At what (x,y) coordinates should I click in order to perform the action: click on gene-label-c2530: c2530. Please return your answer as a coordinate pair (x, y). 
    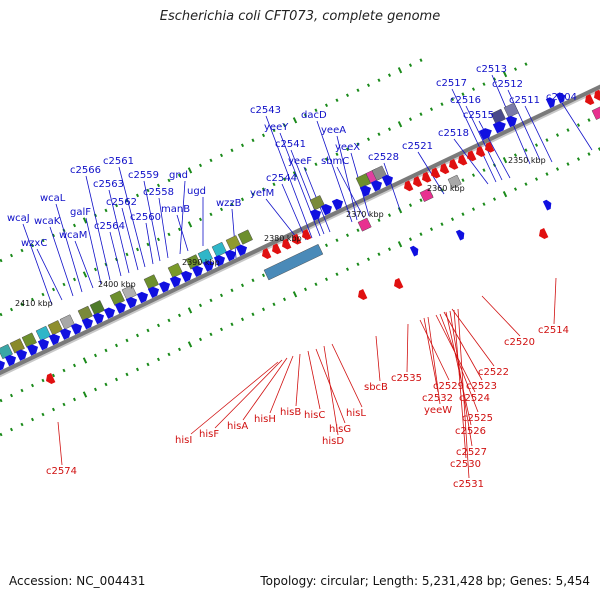
    Looking at the image, I should click on (465, 464).